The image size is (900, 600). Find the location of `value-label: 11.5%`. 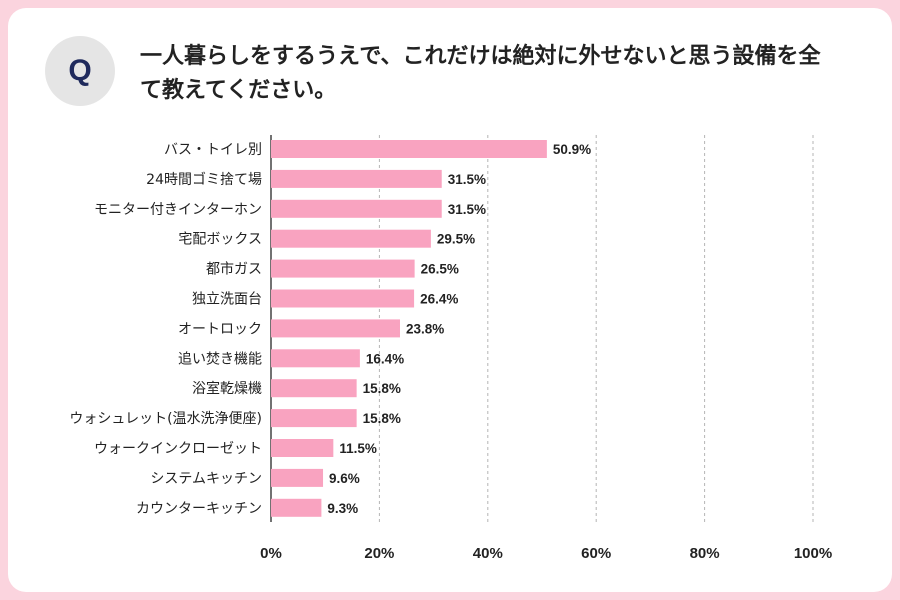

value-label: 11.5% is located at coordinates (358, 448).